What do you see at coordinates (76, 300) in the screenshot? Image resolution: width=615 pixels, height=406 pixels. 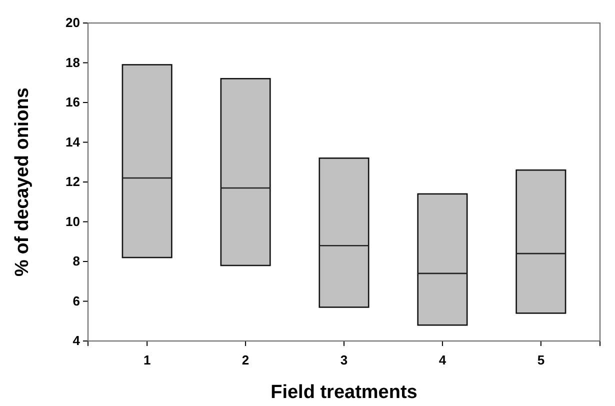 I see `y-tick-label: 6` at bounding box center [76, 300].